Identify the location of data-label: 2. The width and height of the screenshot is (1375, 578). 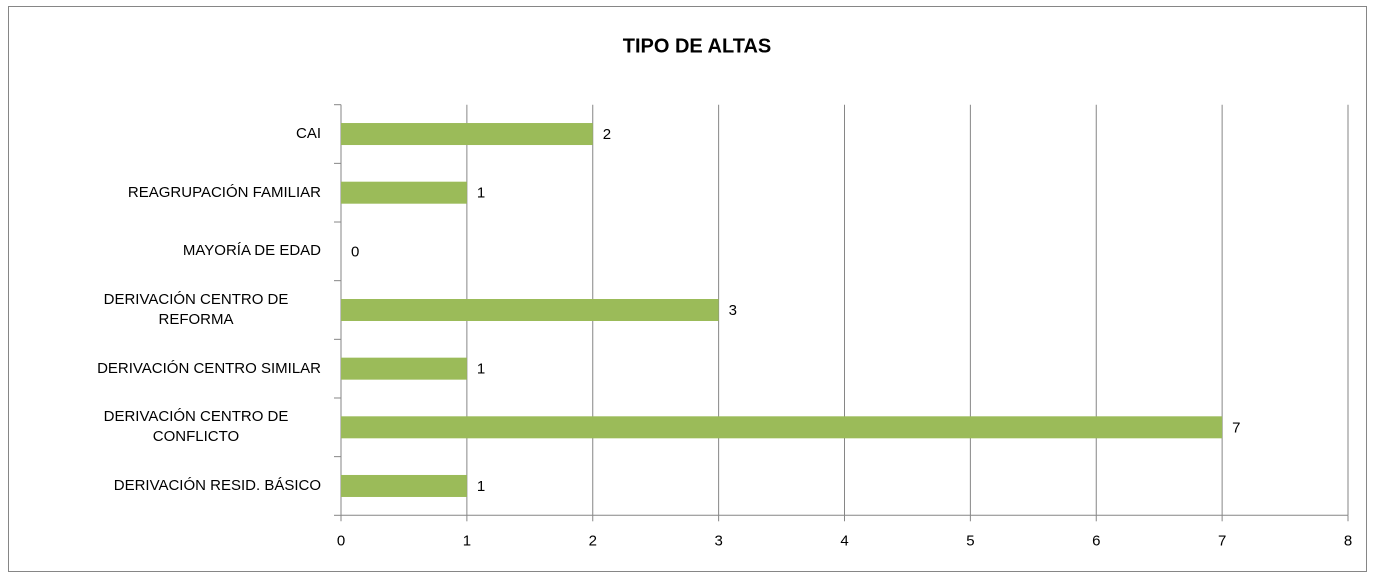
(607, 134).